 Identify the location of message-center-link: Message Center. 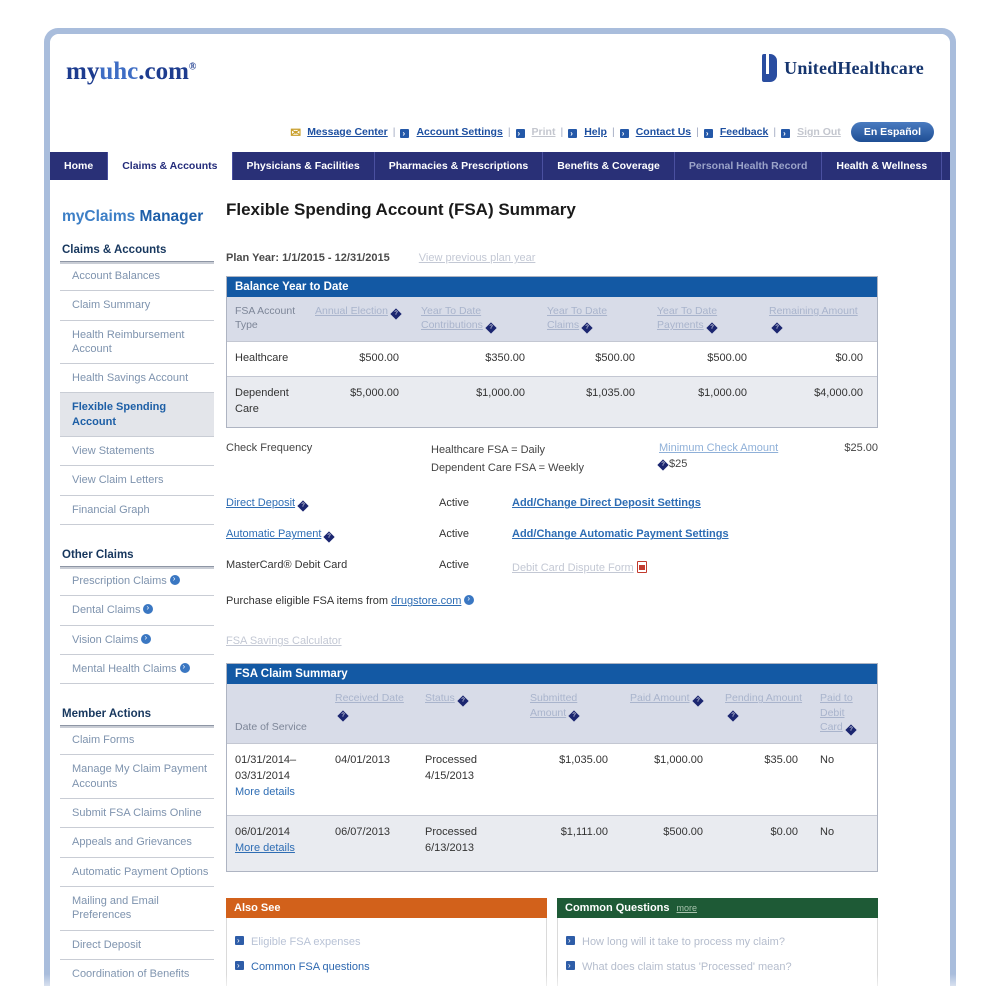
(347, 132).